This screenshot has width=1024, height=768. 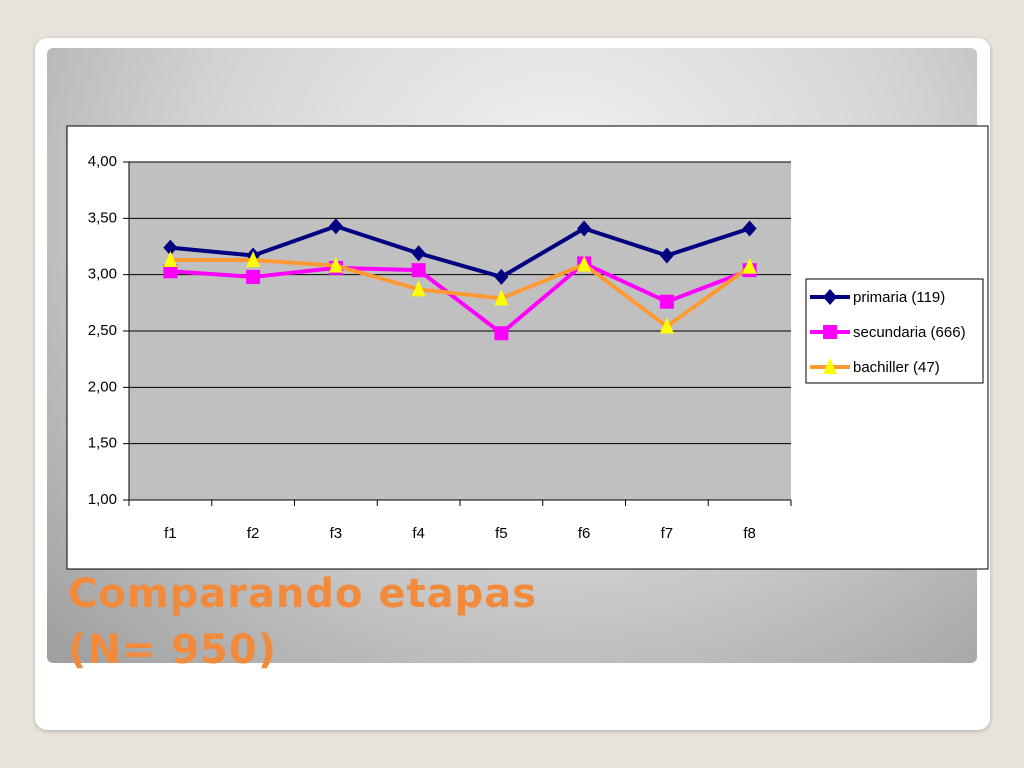 I want to click on x-tick-label: f7, so click(x=667, y=533).